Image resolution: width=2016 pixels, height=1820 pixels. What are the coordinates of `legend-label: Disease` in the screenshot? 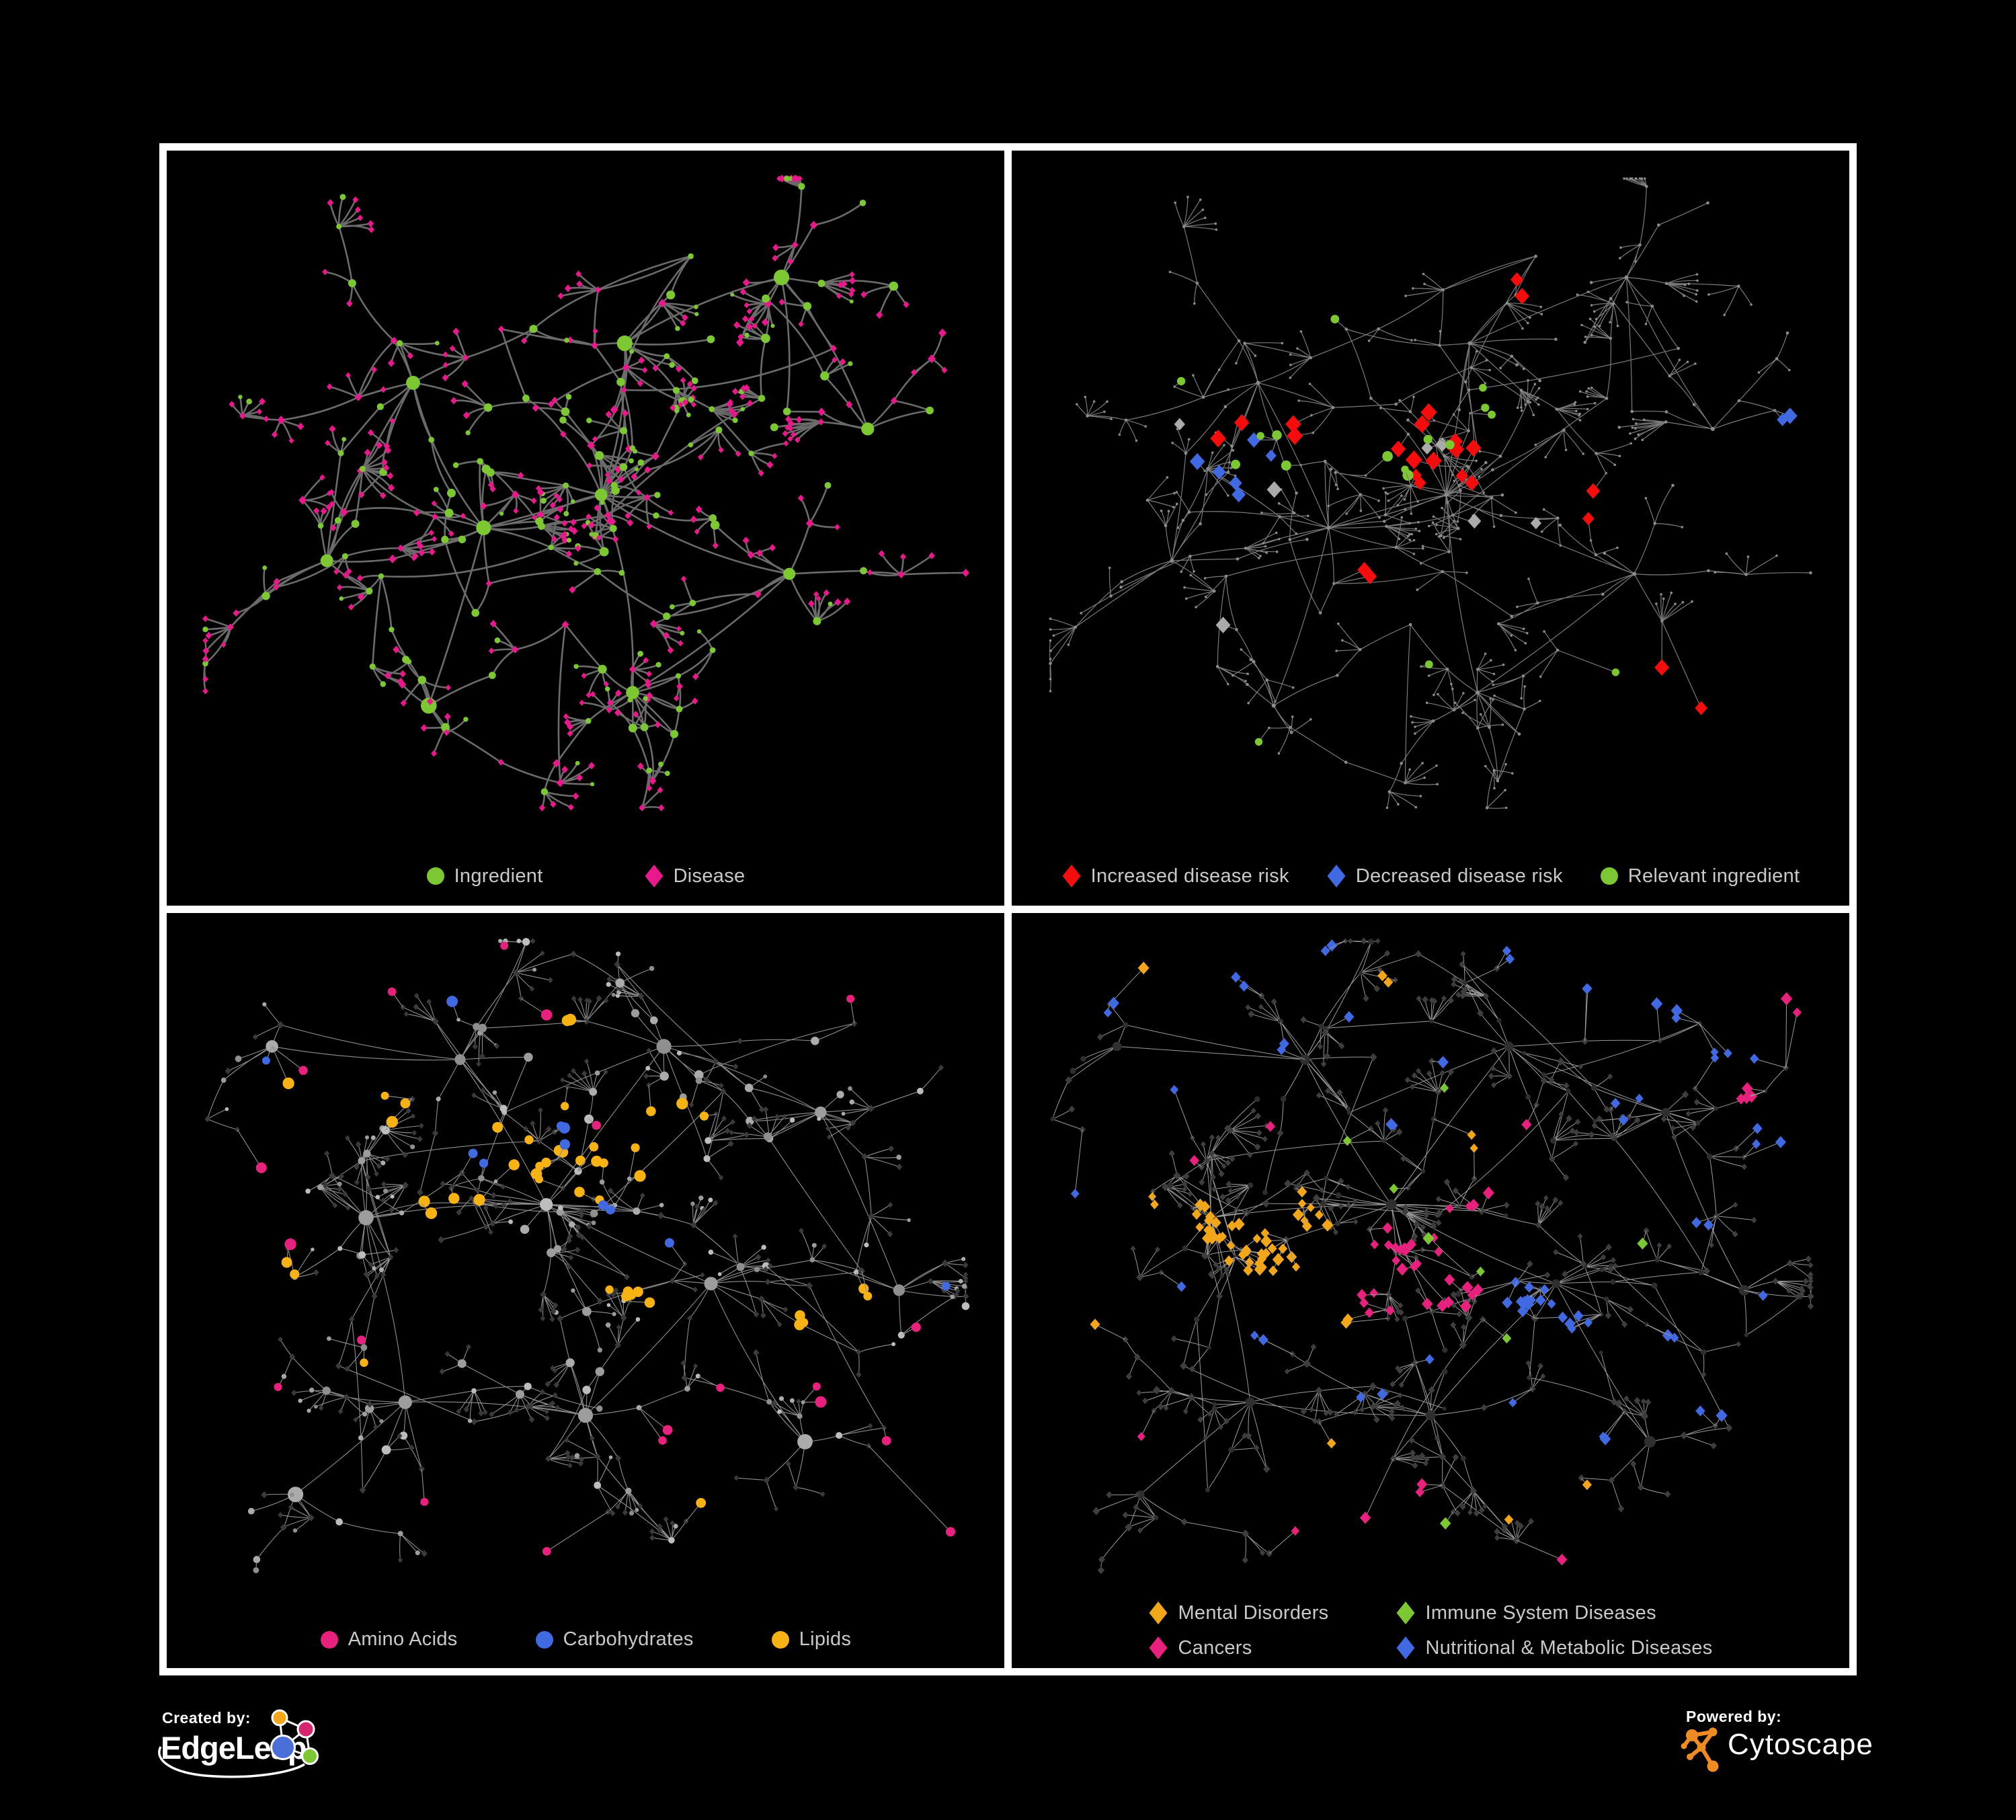 It's located at (709, 876).